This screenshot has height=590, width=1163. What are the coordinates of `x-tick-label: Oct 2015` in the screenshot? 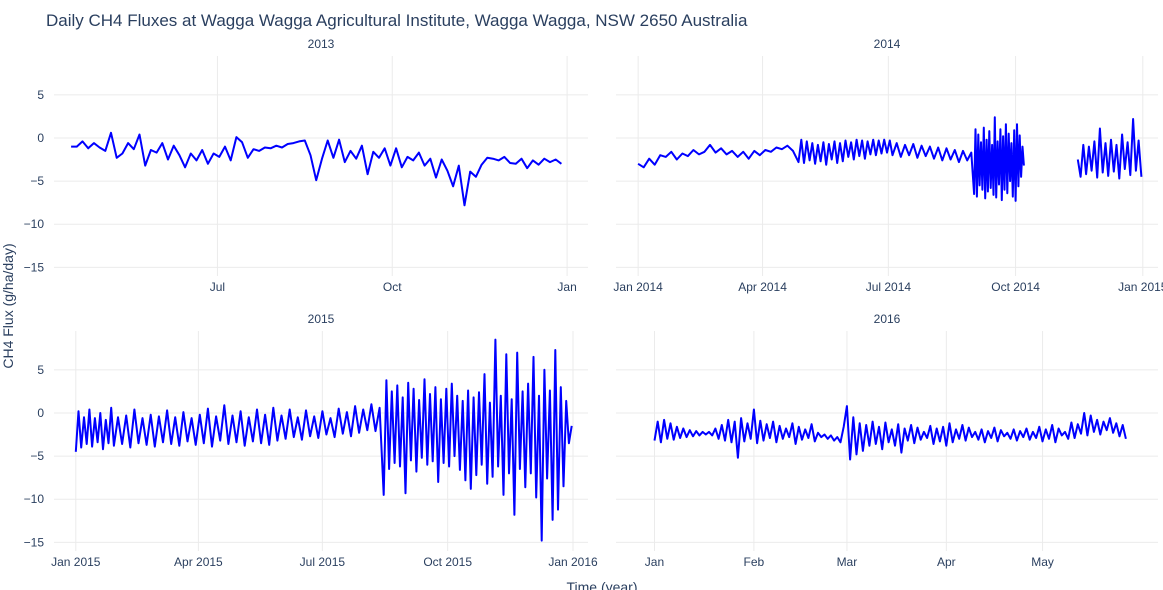 It's located at (447, 562).